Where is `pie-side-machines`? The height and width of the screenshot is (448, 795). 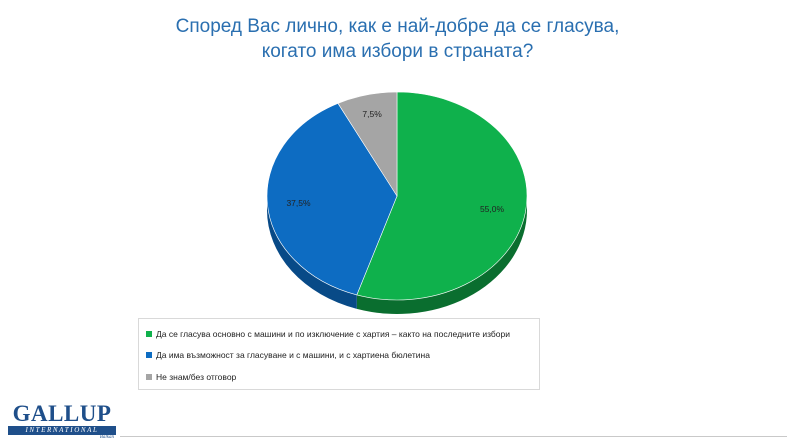
pie-side-machines is located at coordinates (441, 255).